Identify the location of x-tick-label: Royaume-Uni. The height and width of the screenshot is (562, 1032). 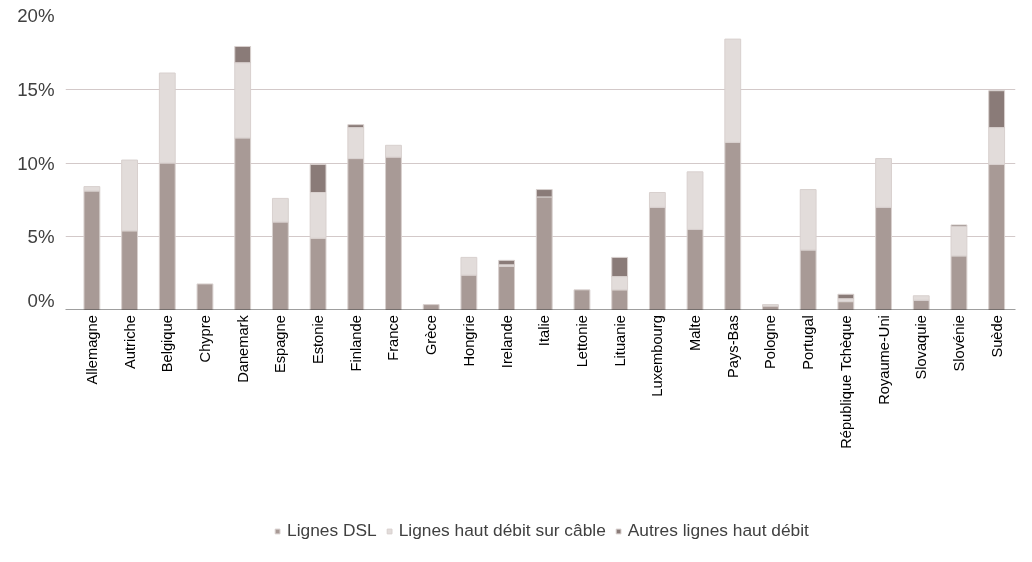
(883, 360).